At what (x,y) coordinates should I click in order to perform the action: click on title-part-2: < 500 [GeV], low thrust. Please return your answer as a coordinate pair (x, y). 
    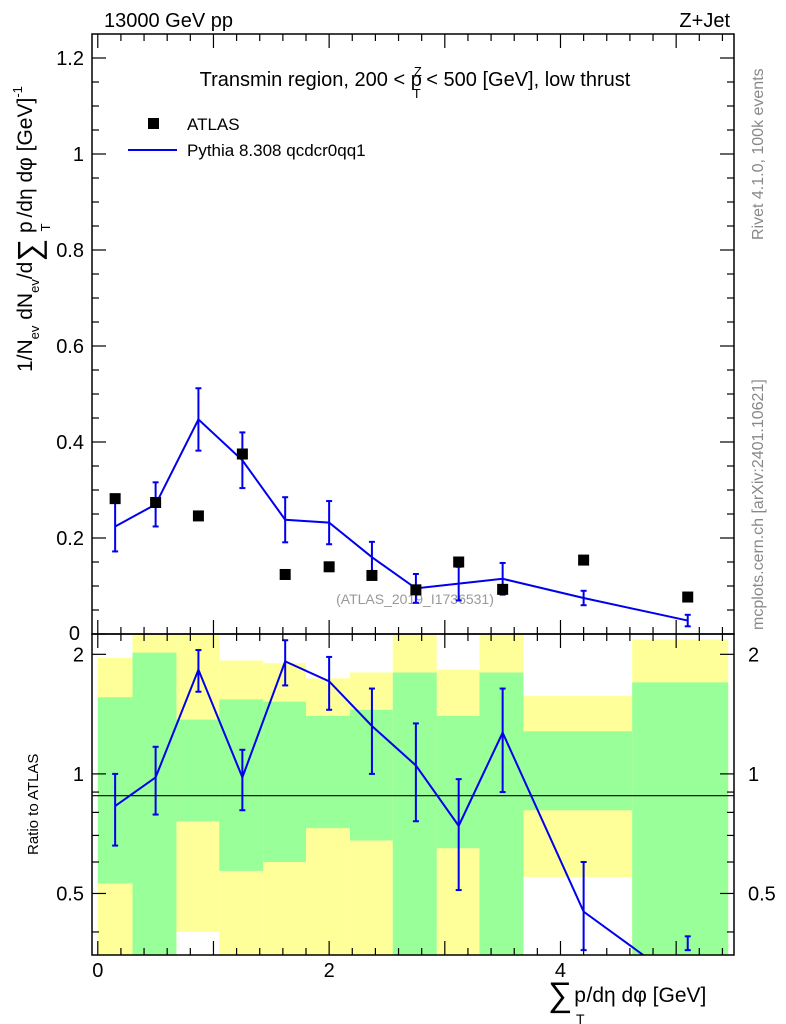
    Looking at the image, I should click on (526, 80).